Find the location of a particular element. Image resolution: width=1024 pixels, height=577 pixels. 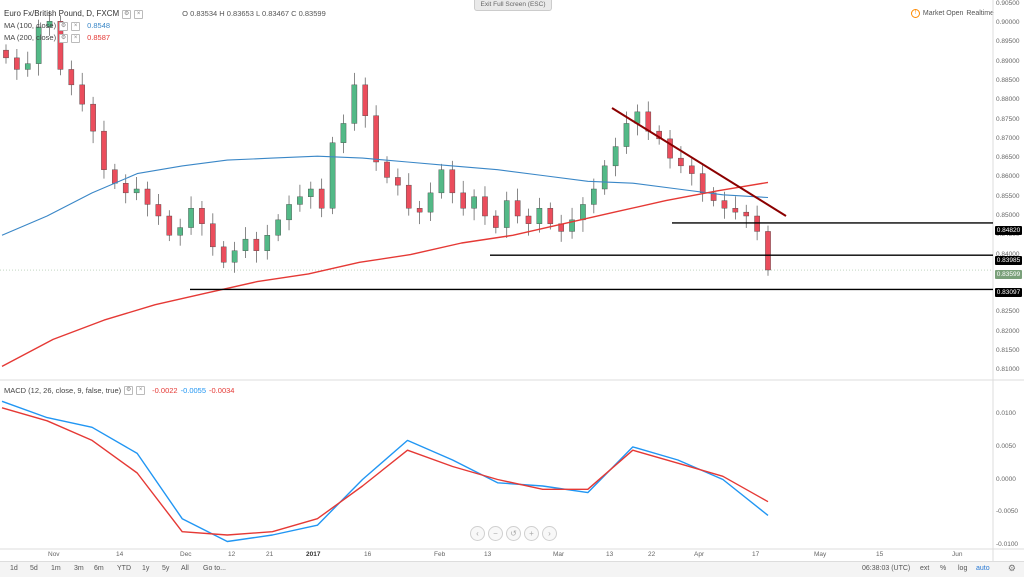

time-axis-label: 21 is located at coordinates (270, 554).